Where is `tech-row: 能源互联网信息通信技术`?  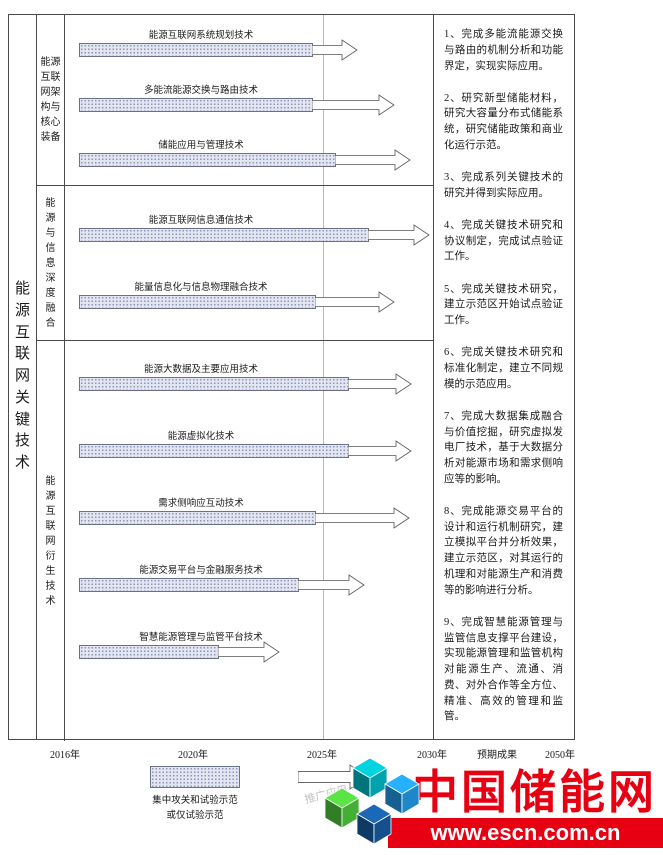 tech-row: 能源互联网信息通信技术 is located at coordinates (249, 245).